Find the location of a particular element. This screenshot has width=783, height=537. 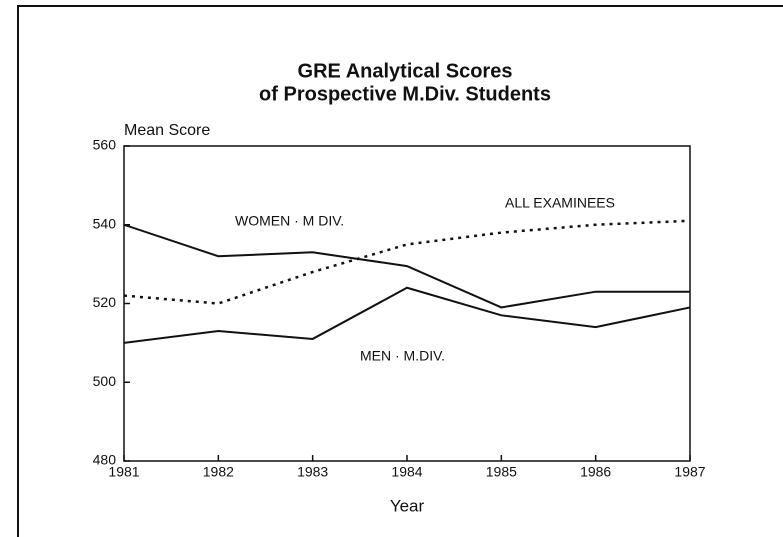

y-tick-label: 480 is located at coordinates (105, 460).